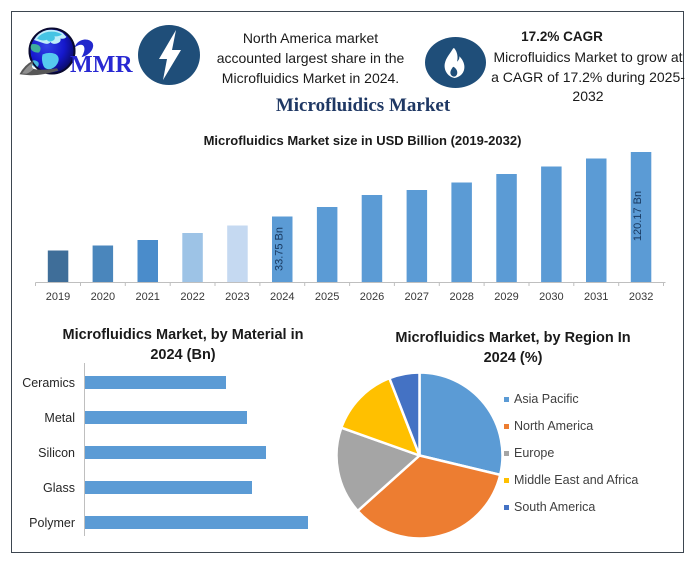 Image resolution: width=695 pixels, height=566 pixels. Describe the element at coordinates (638, 216) in the screenshot. I see `svg-text: 120.17 Bn` at that location.